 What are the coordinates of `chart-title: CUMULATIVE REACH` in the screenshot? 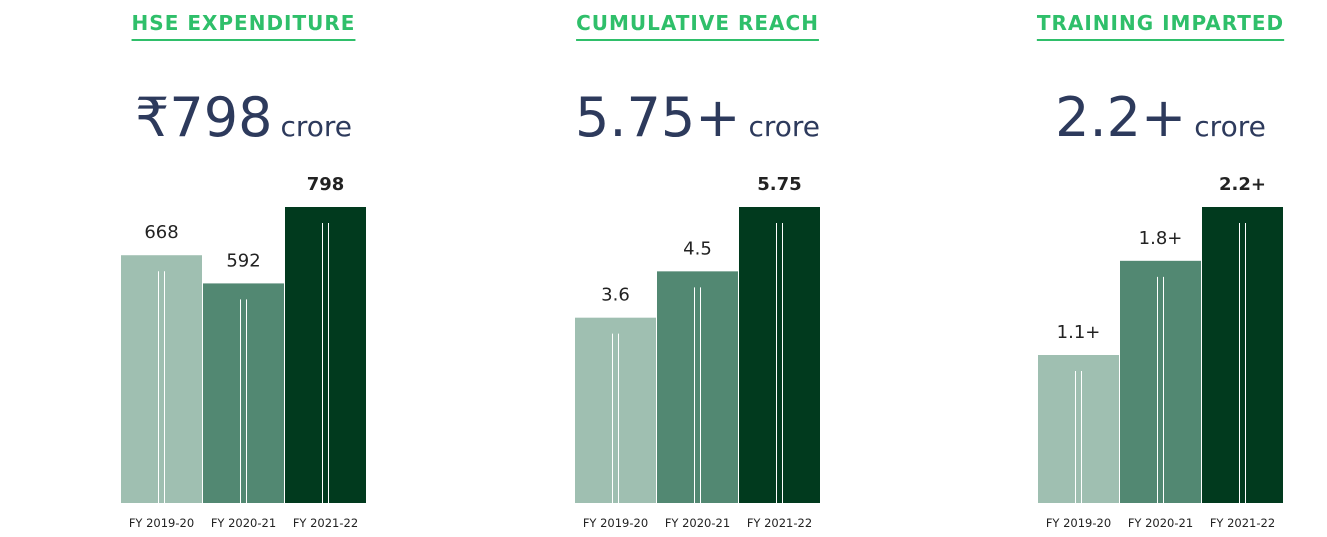 It's located at (697, 23).